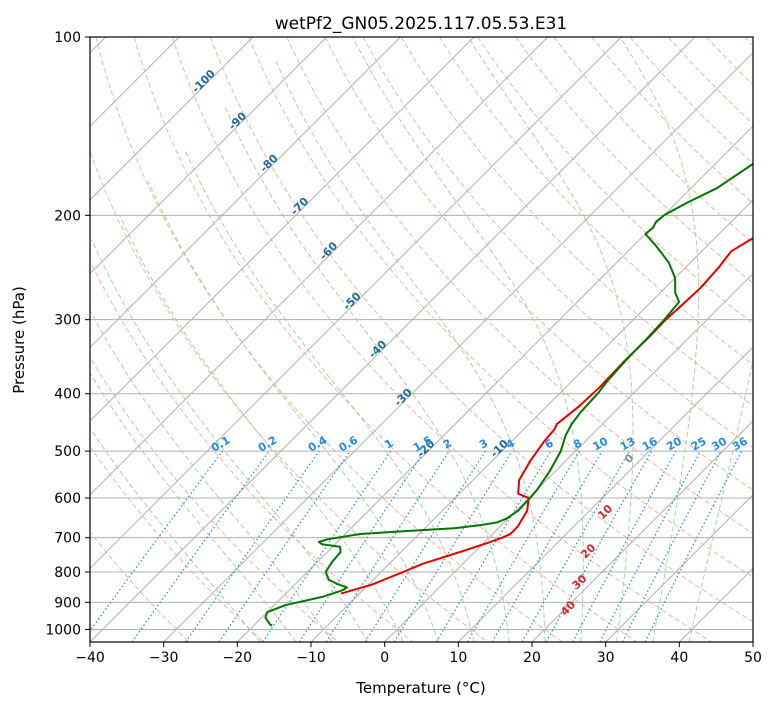 This screenshot has height=708, width=775. Describe the element at coordinates (19, 340) in the screenshot. I see `y-axis-label: Pressure (hPa)` at that location.